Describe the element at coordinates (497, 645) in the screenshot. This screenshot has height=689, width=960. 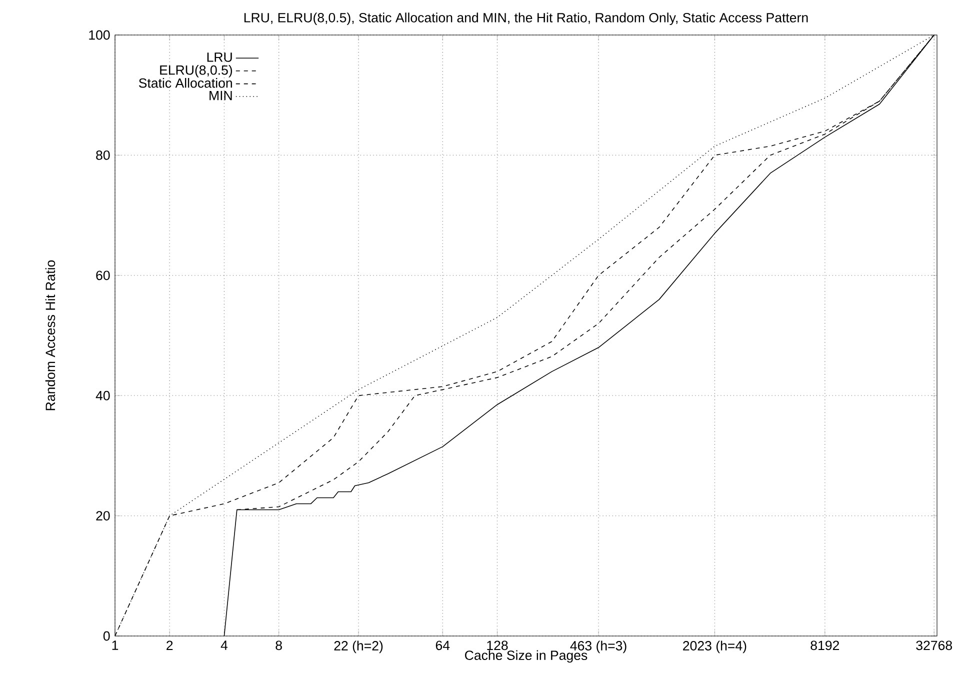
I see `x-tick-label: 128` at that location.